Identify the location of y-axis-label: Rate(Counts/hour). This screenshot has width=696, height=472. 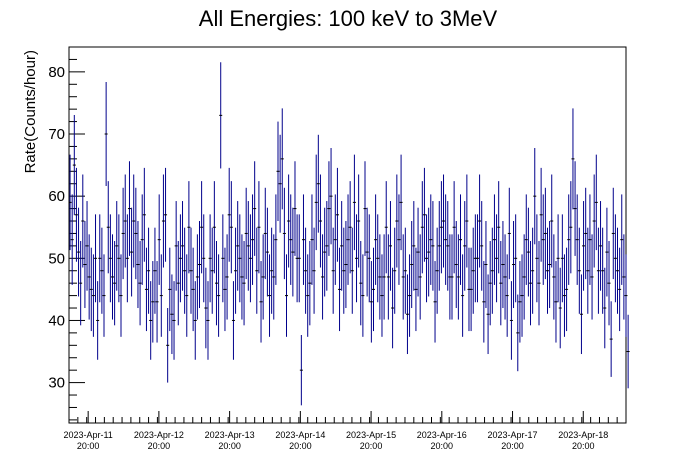
(30, 111).